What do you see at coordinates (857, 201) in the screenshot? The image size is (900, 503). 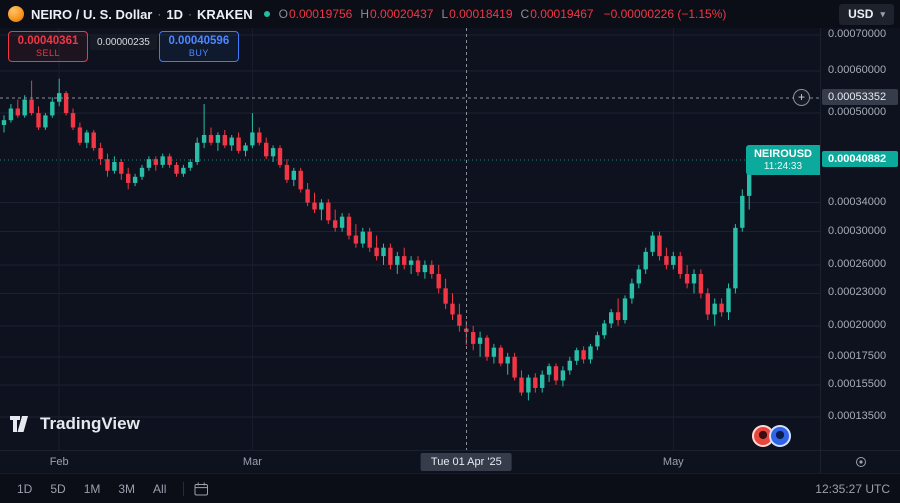 I see `price-tick-label: 0.00034000` at bounding box center [857, 201].